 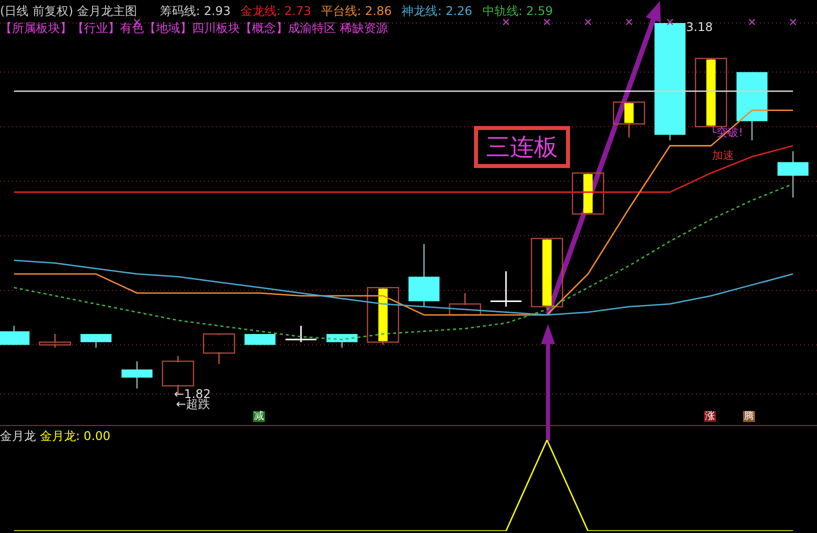 I want to click on annotation: 3.18, so click(x=699, y=27).